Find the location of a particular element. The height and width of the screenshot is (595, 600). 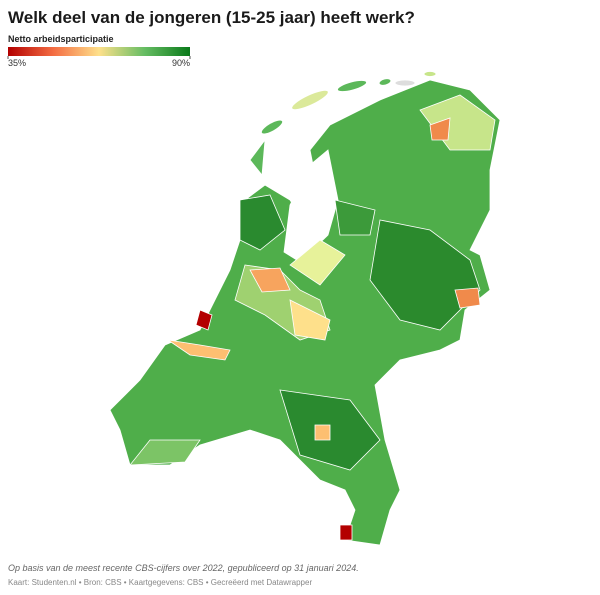

lake is located at coordinates (311, 206).